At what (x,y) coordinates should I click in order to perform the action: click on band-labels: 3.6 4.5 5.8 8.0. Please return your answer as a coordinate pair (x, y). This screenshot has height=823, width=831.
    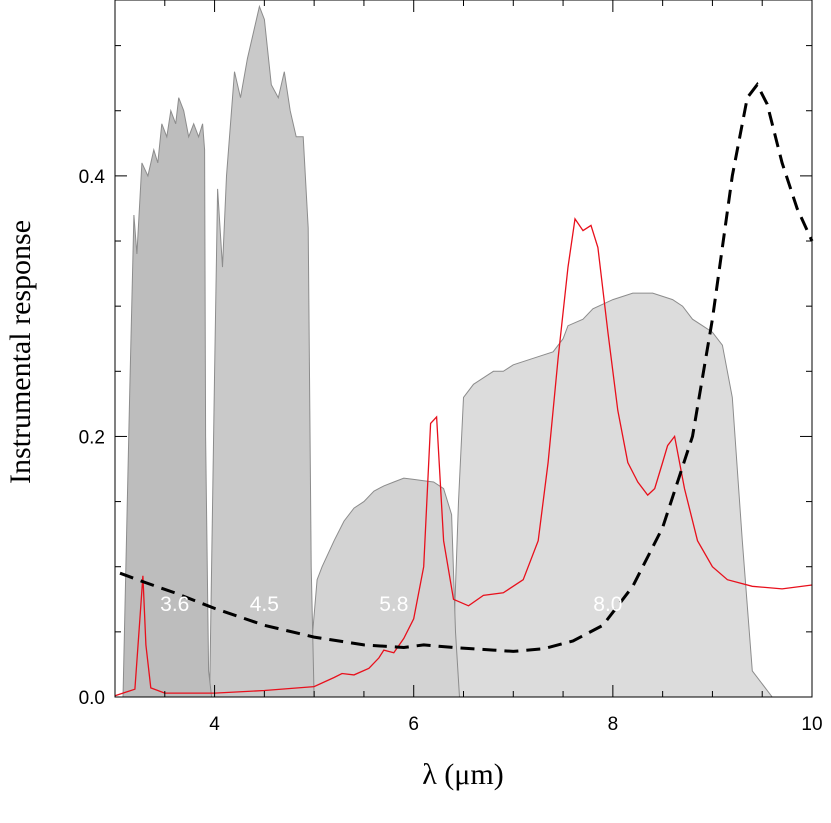
    Looking at the image, I should click on (391, 604).